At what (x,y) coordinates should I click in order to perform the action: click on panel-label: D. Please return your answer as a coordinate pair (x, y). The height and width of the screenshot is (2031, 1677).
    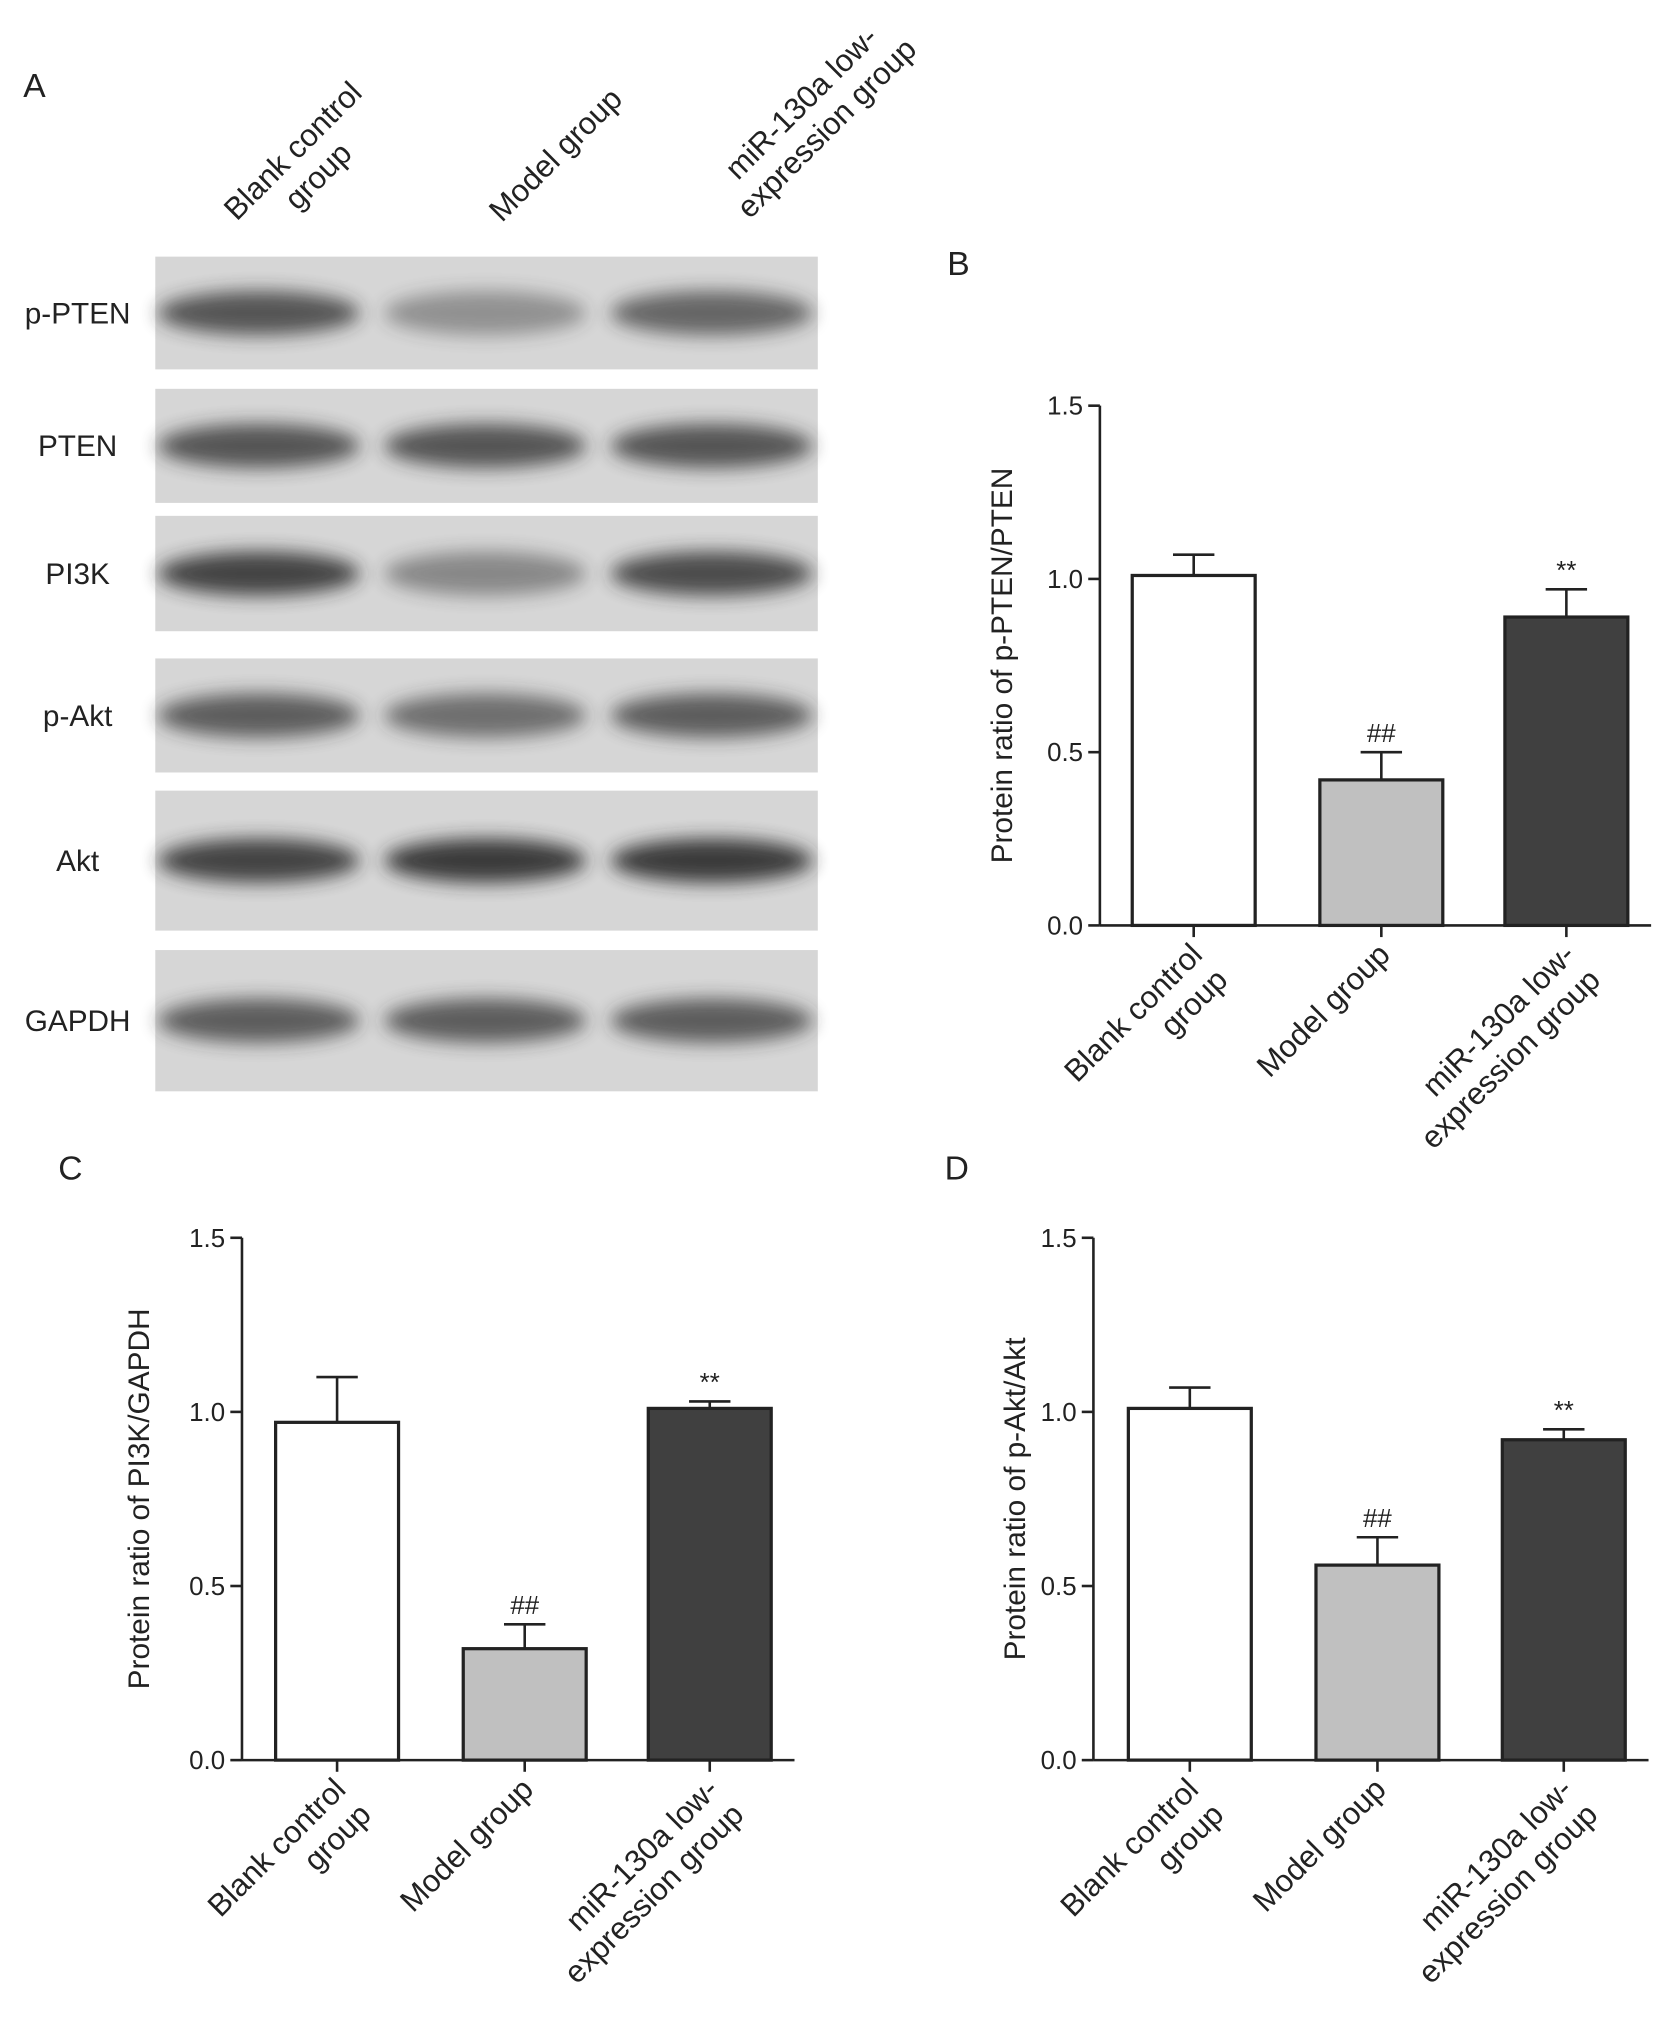
    Looking at the image, I should click on (957, 1168).